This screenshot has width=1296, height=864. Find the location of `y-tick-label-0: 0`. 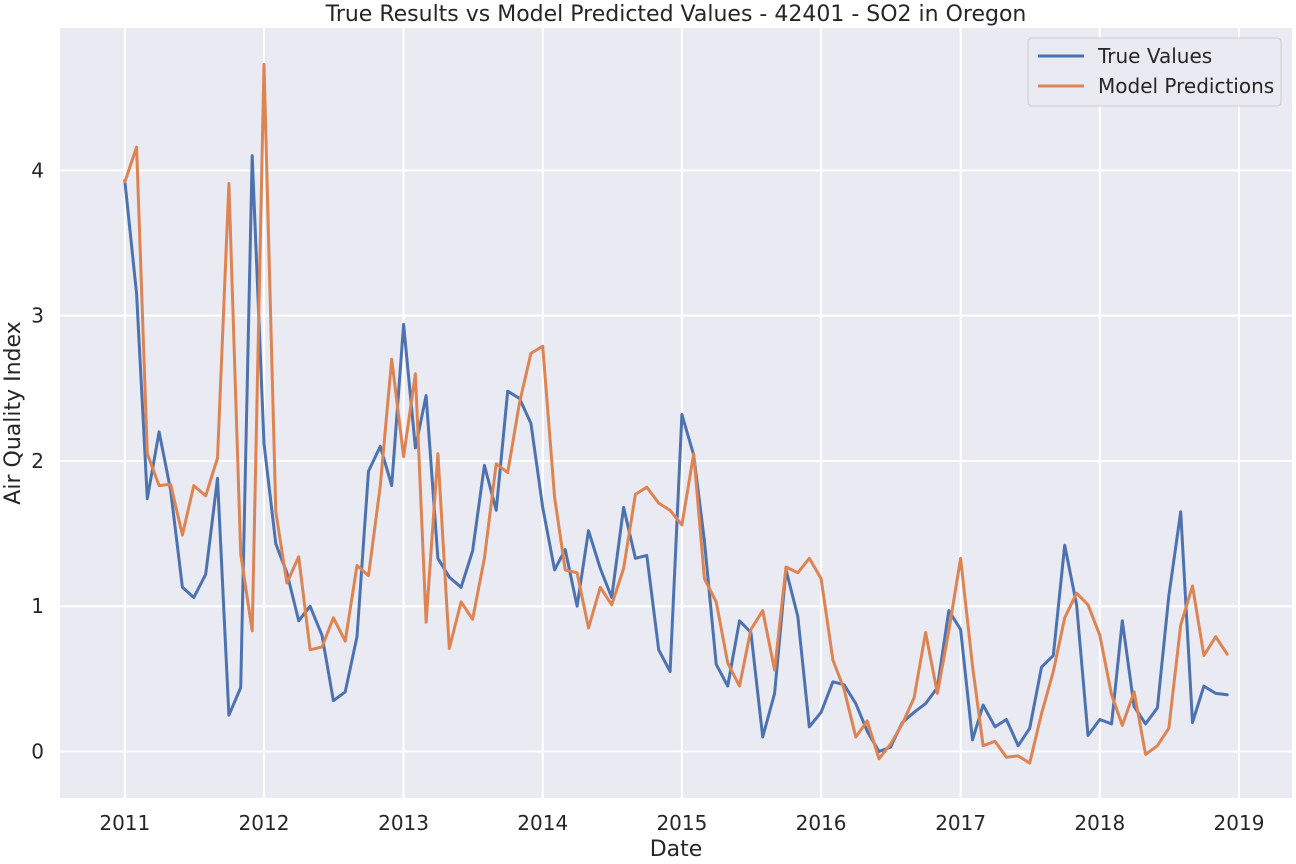

y-tick-label-0: 0 is located at coordinates (37, 752).